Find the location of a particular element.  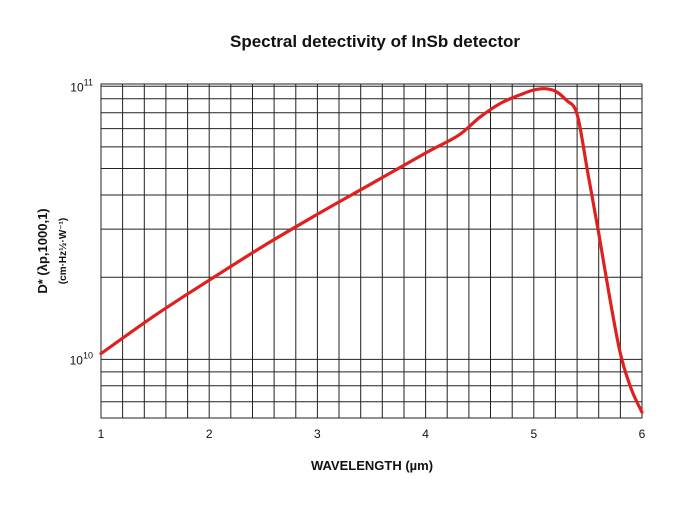

y-tick-label: 1011 is located at coordinates (81, 85).